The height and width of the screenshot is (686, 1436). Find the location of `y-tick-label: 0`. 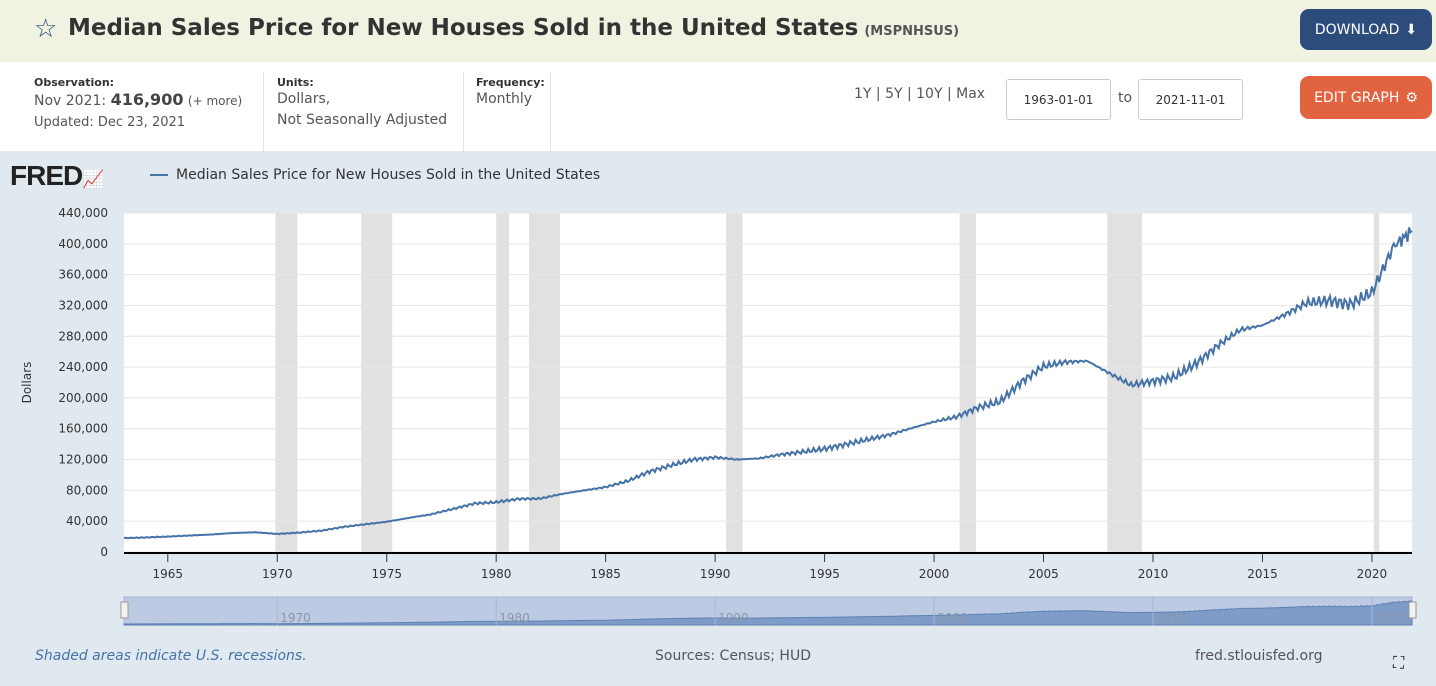

y-tick-label: 0 is located at coordinates (104, 552).